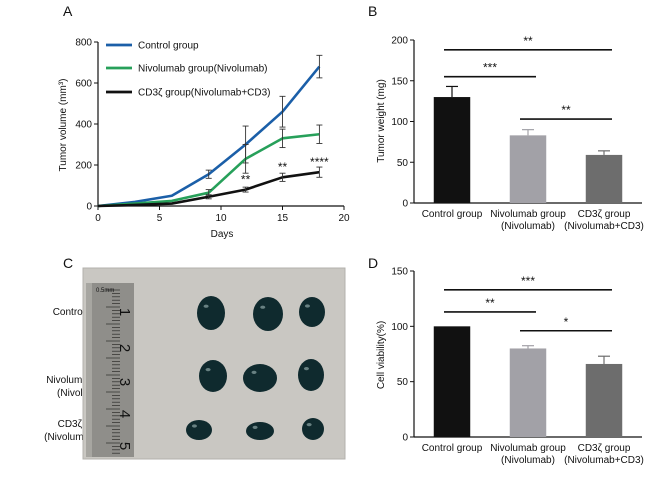 The width and height of the screenshot is (650, 477). Describe the element at coordinates (204, 93) in the screenshot. I see `legend-label: CD3ζ group(Nivolumab+CD3)` at that location.